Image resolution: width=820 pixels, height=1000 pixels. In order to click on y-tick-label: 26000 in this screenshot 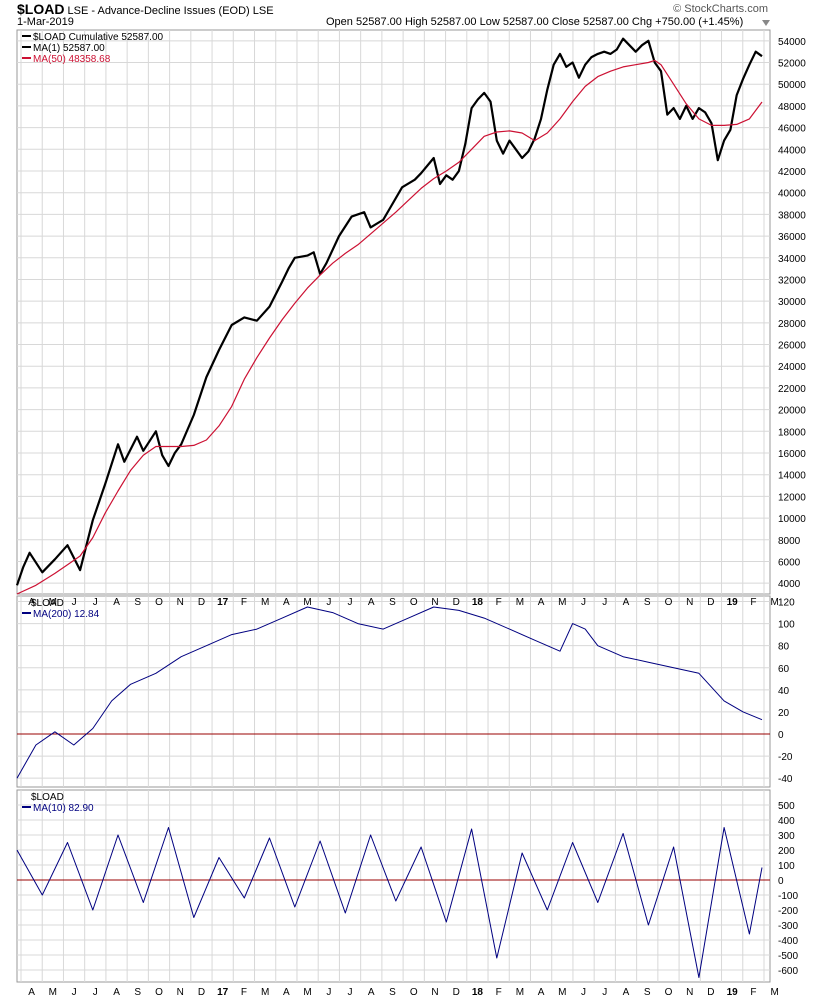, I will do `click(792, 346)`.